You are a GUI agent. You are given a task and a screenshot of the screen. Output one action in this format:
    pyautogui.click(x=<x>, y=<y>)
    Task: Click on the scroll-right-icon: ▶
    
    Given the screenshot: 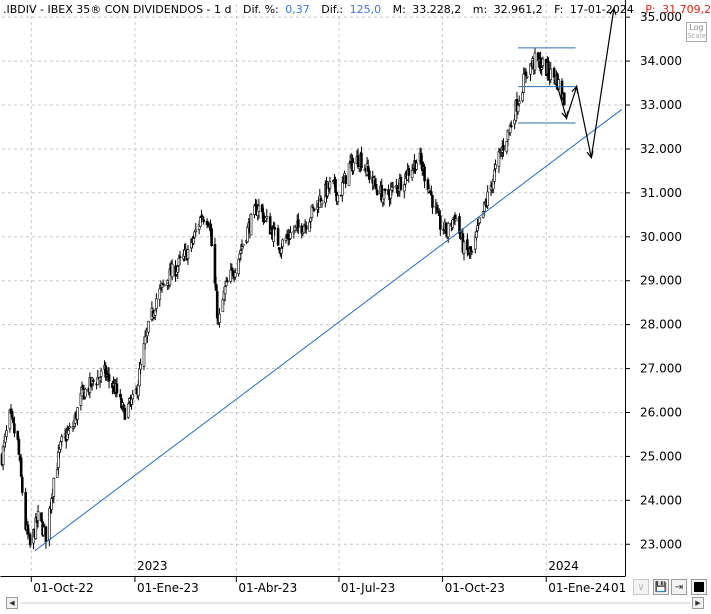 What is the action you would take?
    pyautogui.click(x=698, y=603)
    